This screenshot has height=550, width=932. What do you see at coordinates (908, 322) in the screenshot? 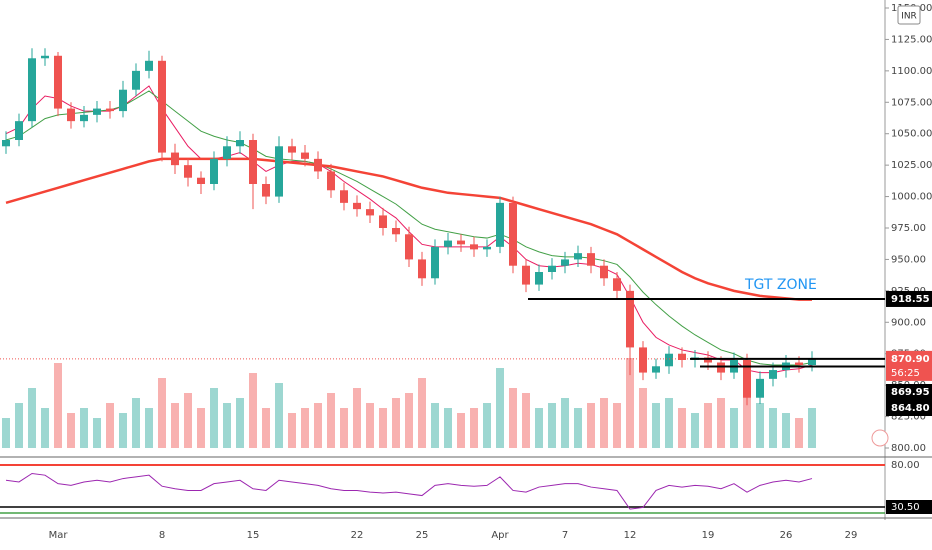
I see `y-tick-label: 900.00` at bounding box center [908, 322].